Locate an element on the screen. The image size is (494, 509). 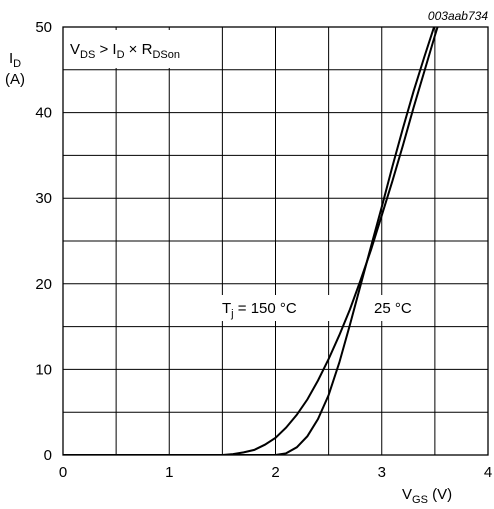
x-axis-label: VGS (V) is located at coordinates (427, 496).